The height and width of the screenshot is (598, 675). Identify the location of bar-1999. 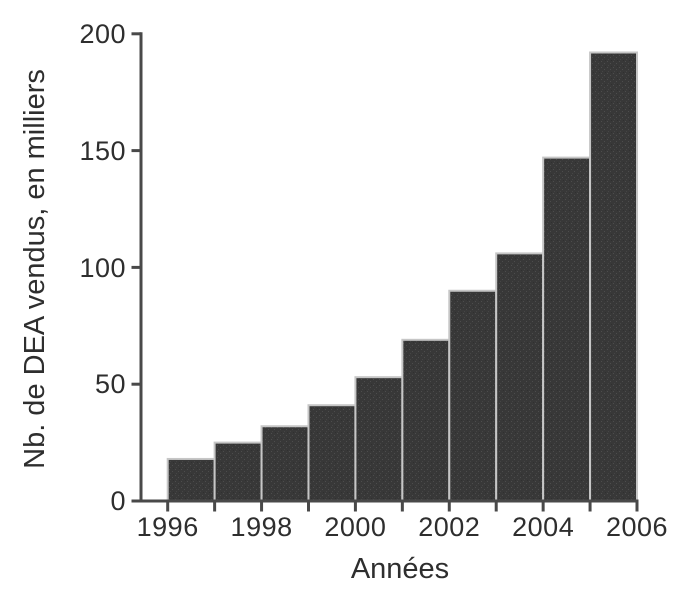
(332, 453).